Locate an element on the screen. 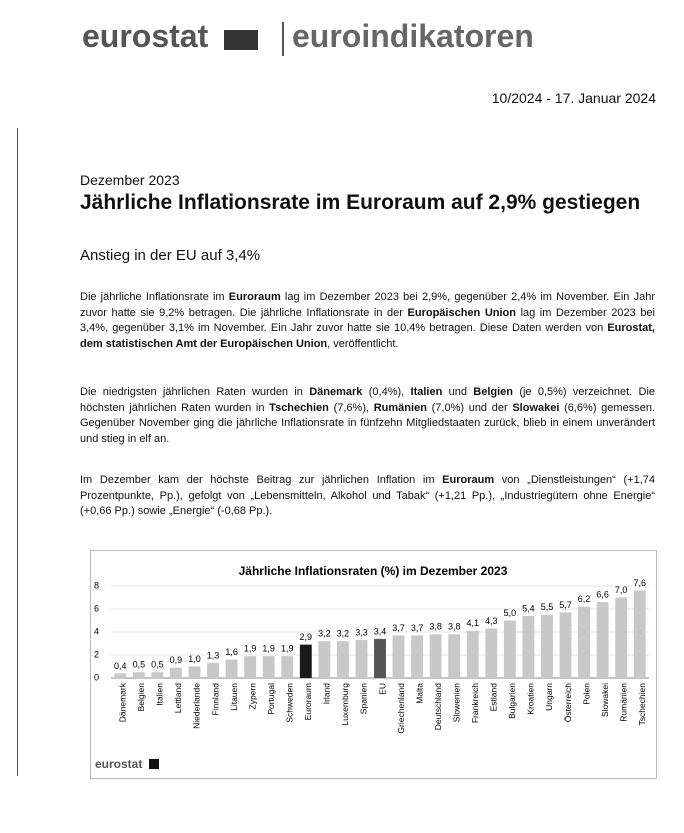 The height and width of the screenshot is (833, 684). series-name: euroindikatoren is located at coordinates (413, 36).